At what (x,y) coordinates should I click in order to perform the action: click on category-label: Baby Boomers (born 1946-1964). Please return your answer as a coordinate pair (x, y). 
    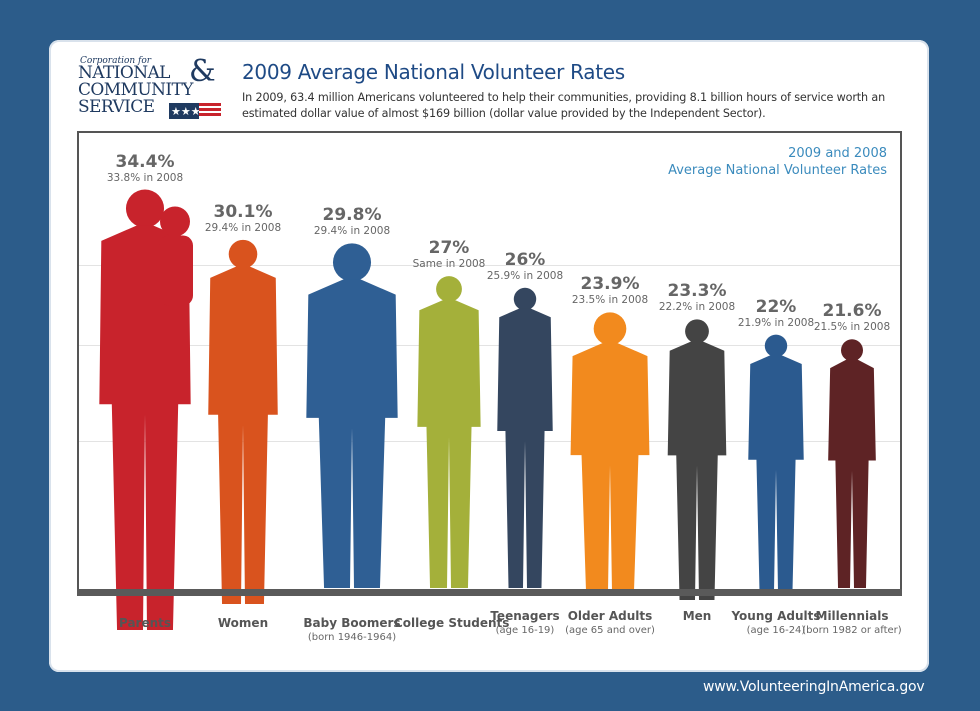
    Looking at the image, I should click on (352, 630).